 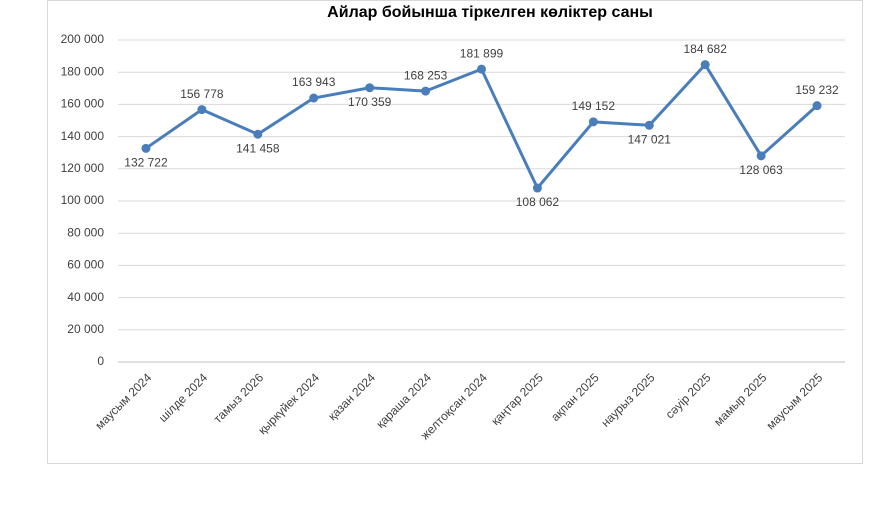 What do you see at coordinates (482, 53) in the screenshot?
I see `data-label: 181 899` at bounding box center [482, 53].